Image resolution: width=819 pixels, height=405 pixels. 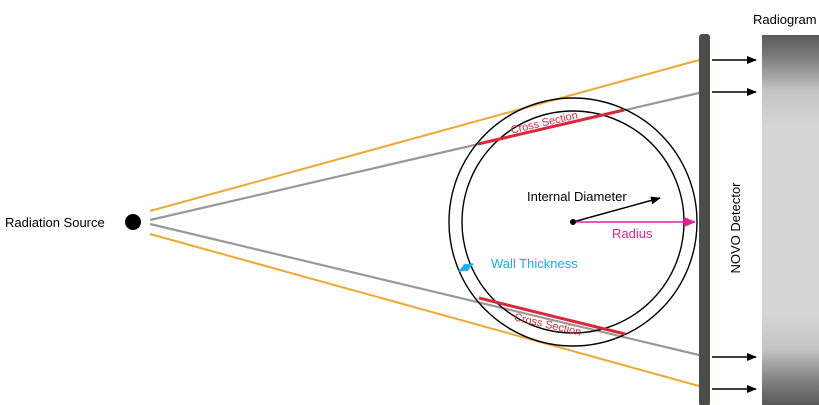 What do you see at coordinates (632, 233) in the screenshot?
I see `radius-label: Radius` at bounding box center [632, 233].